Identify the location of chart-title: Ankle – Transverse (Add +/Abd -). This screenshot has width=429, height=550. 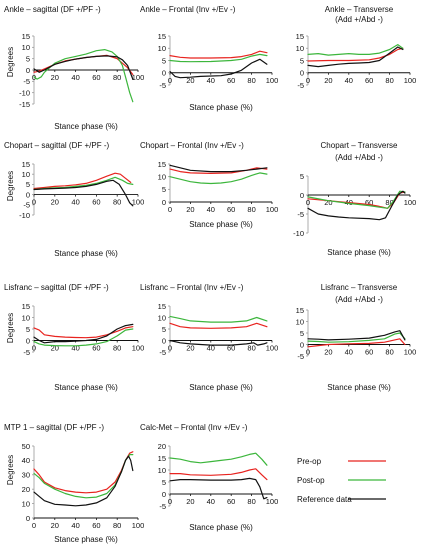
(359, 14).